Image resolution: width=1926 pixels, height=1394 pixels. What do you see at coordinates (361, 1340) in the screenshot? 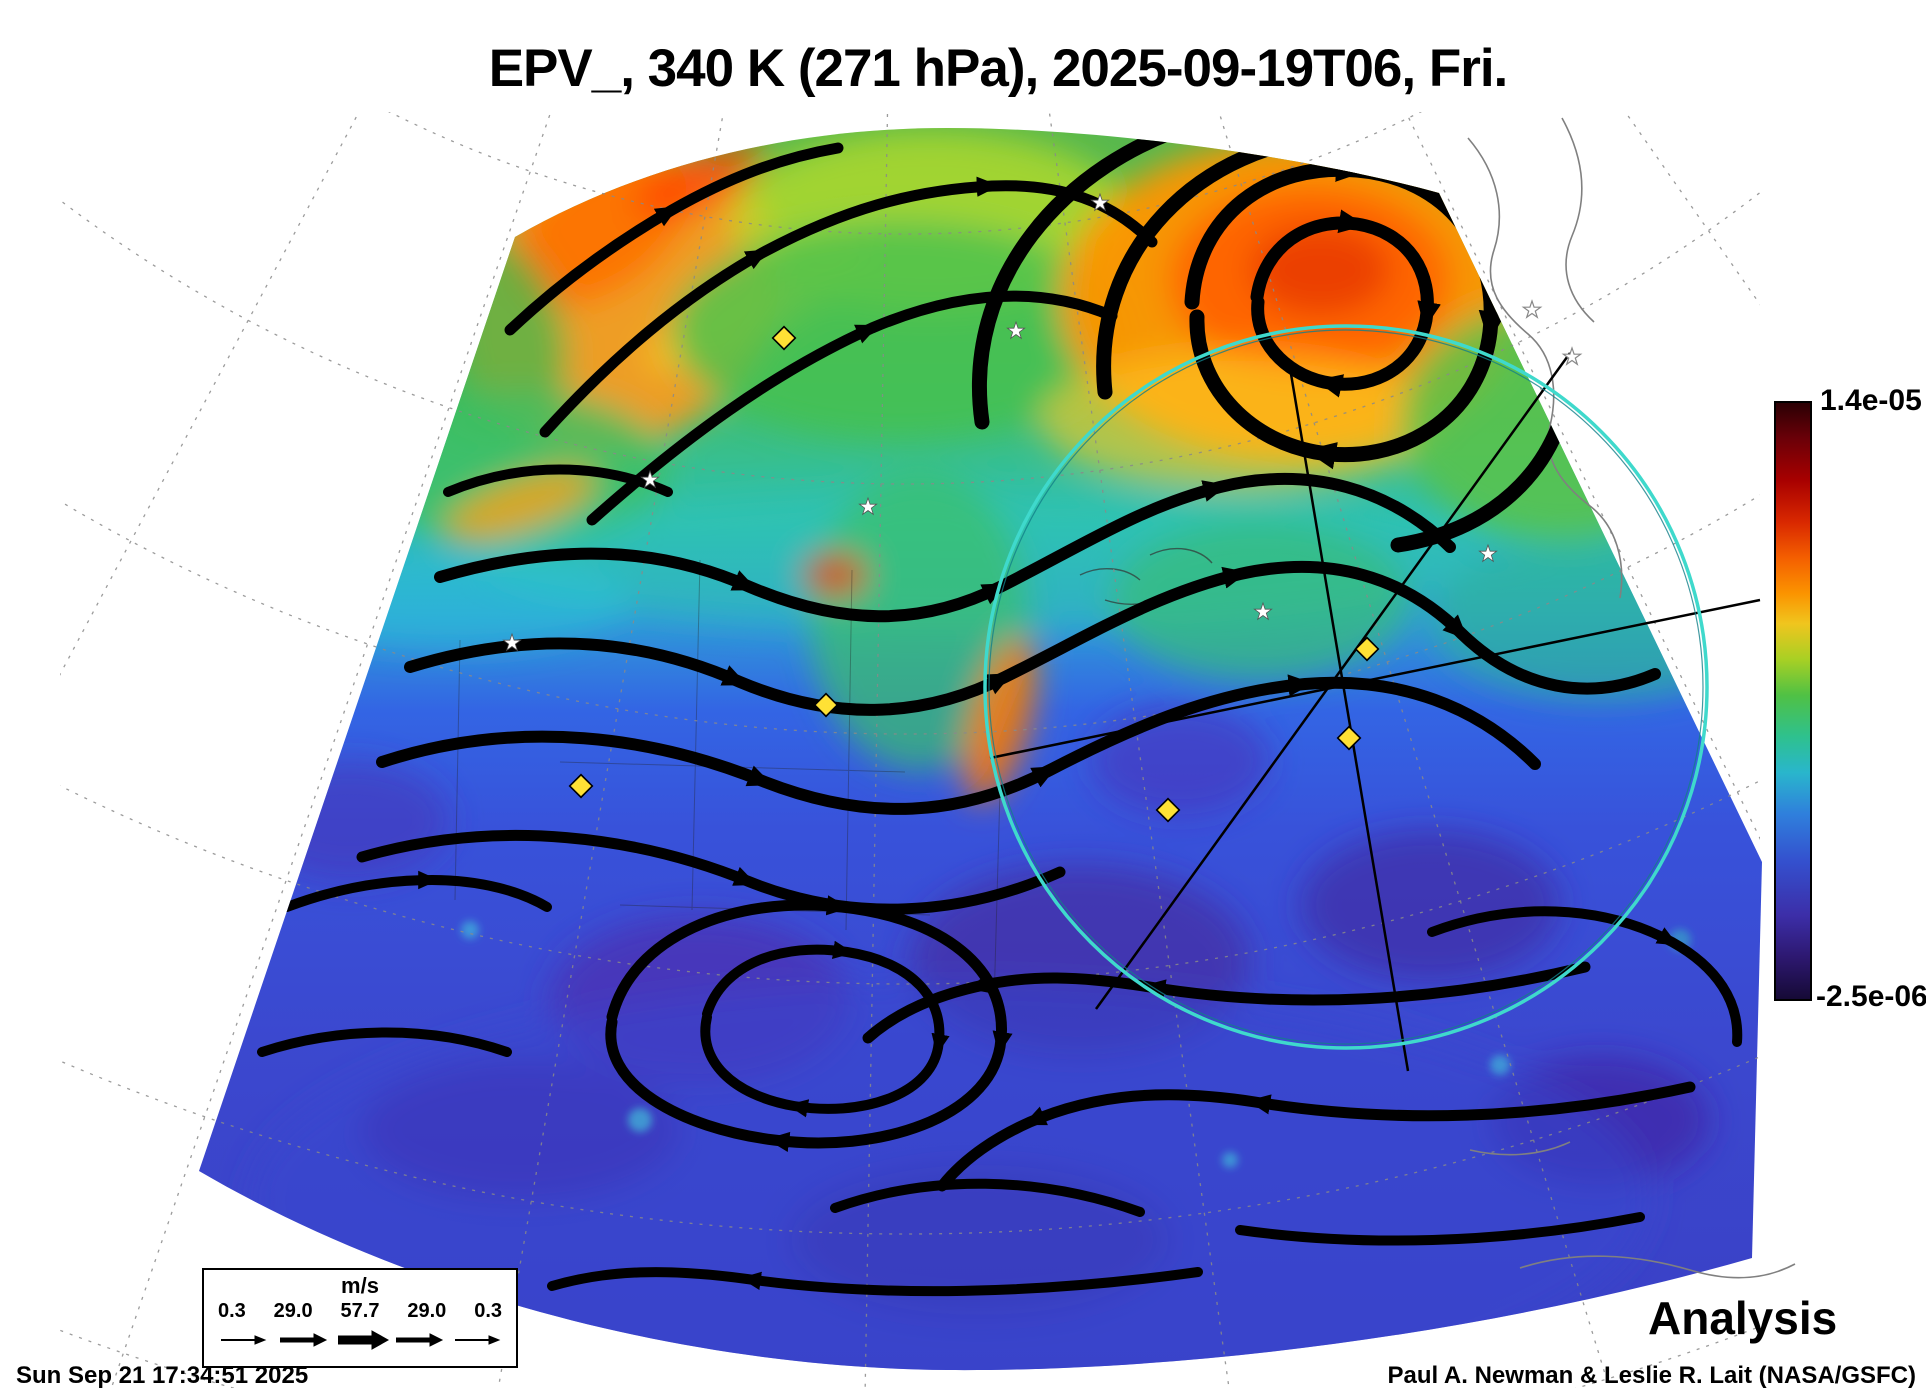
I see `wind-legend-arrows` at bounding box center [361, 1340].